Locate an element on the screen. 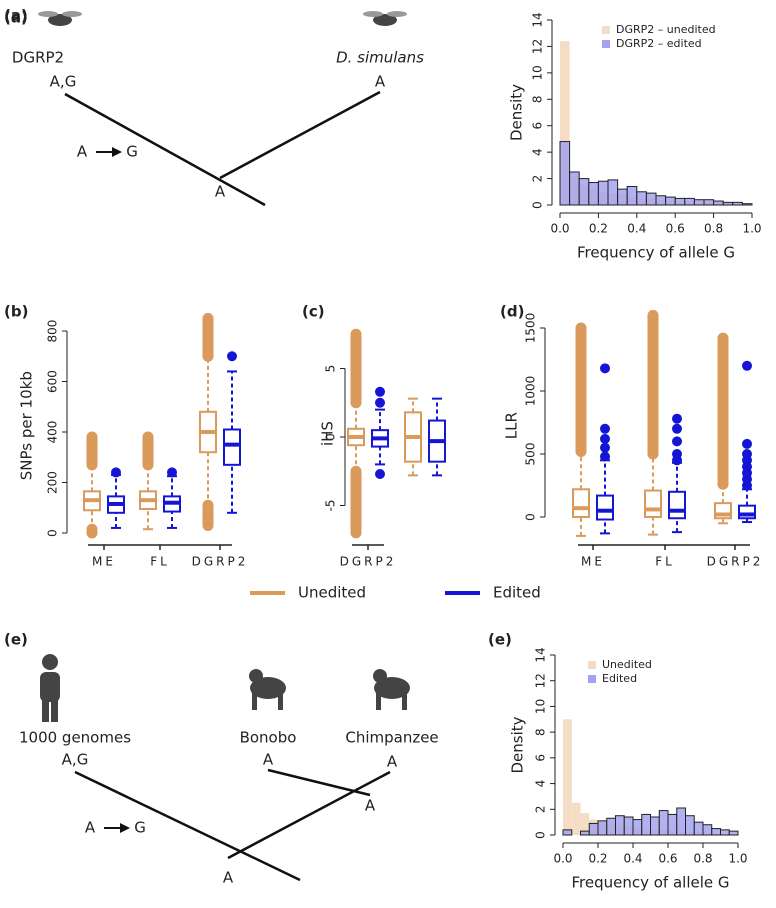  ape-icon is located at coordinates (329, 689).